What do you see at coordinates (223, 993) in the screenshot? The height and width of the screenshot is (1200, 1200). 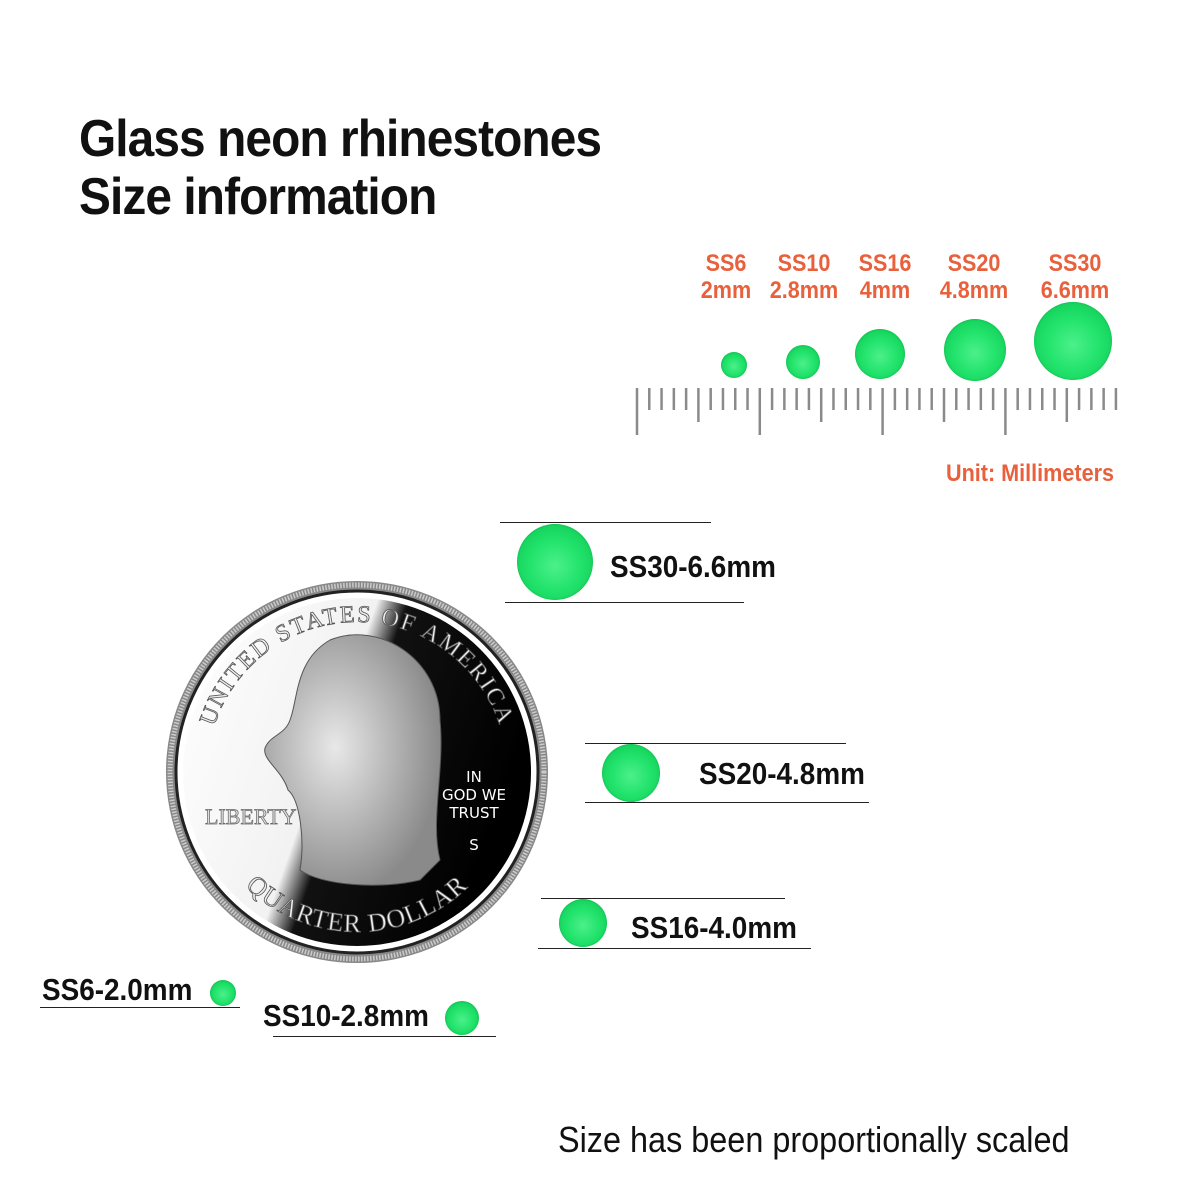 I see `gem-ss6` at bounding box center [223, 993].